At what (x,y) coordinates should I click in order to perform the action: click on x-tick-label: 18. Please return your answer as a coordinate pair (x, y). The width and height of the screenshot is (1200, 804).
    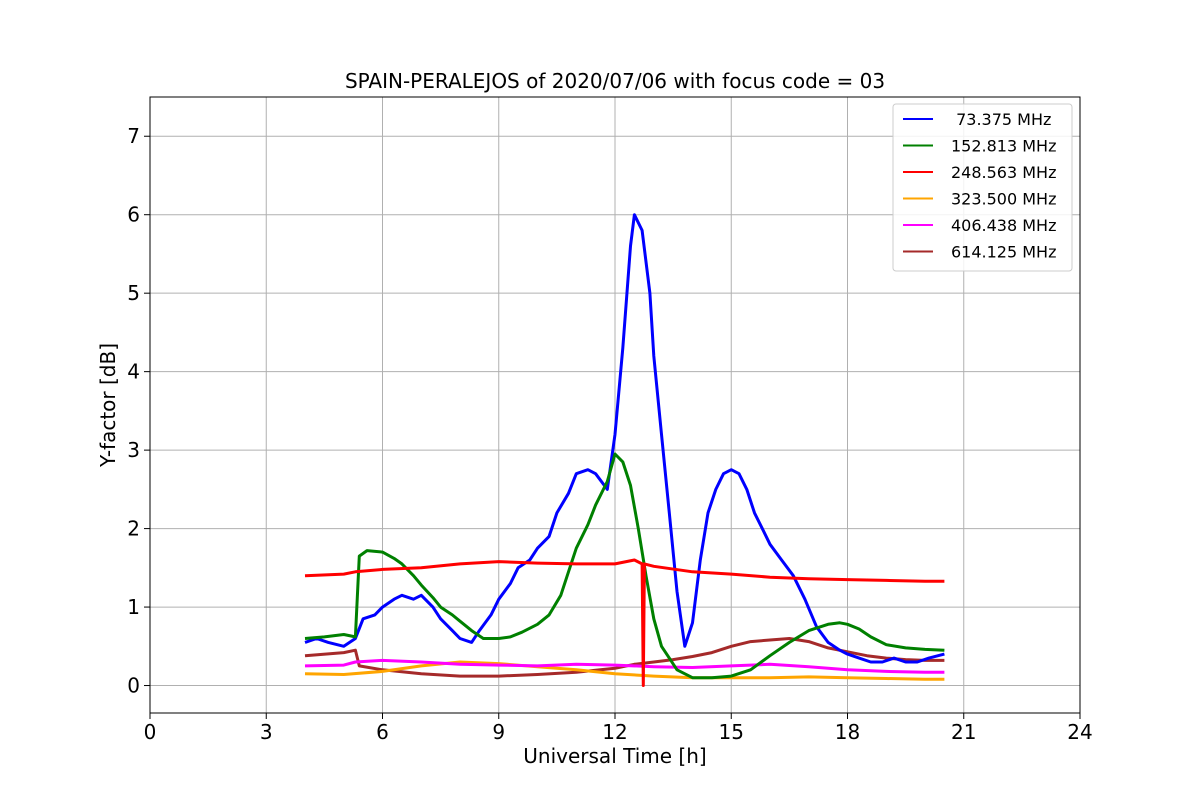
    Looking at the image, I should click on (847, 732).